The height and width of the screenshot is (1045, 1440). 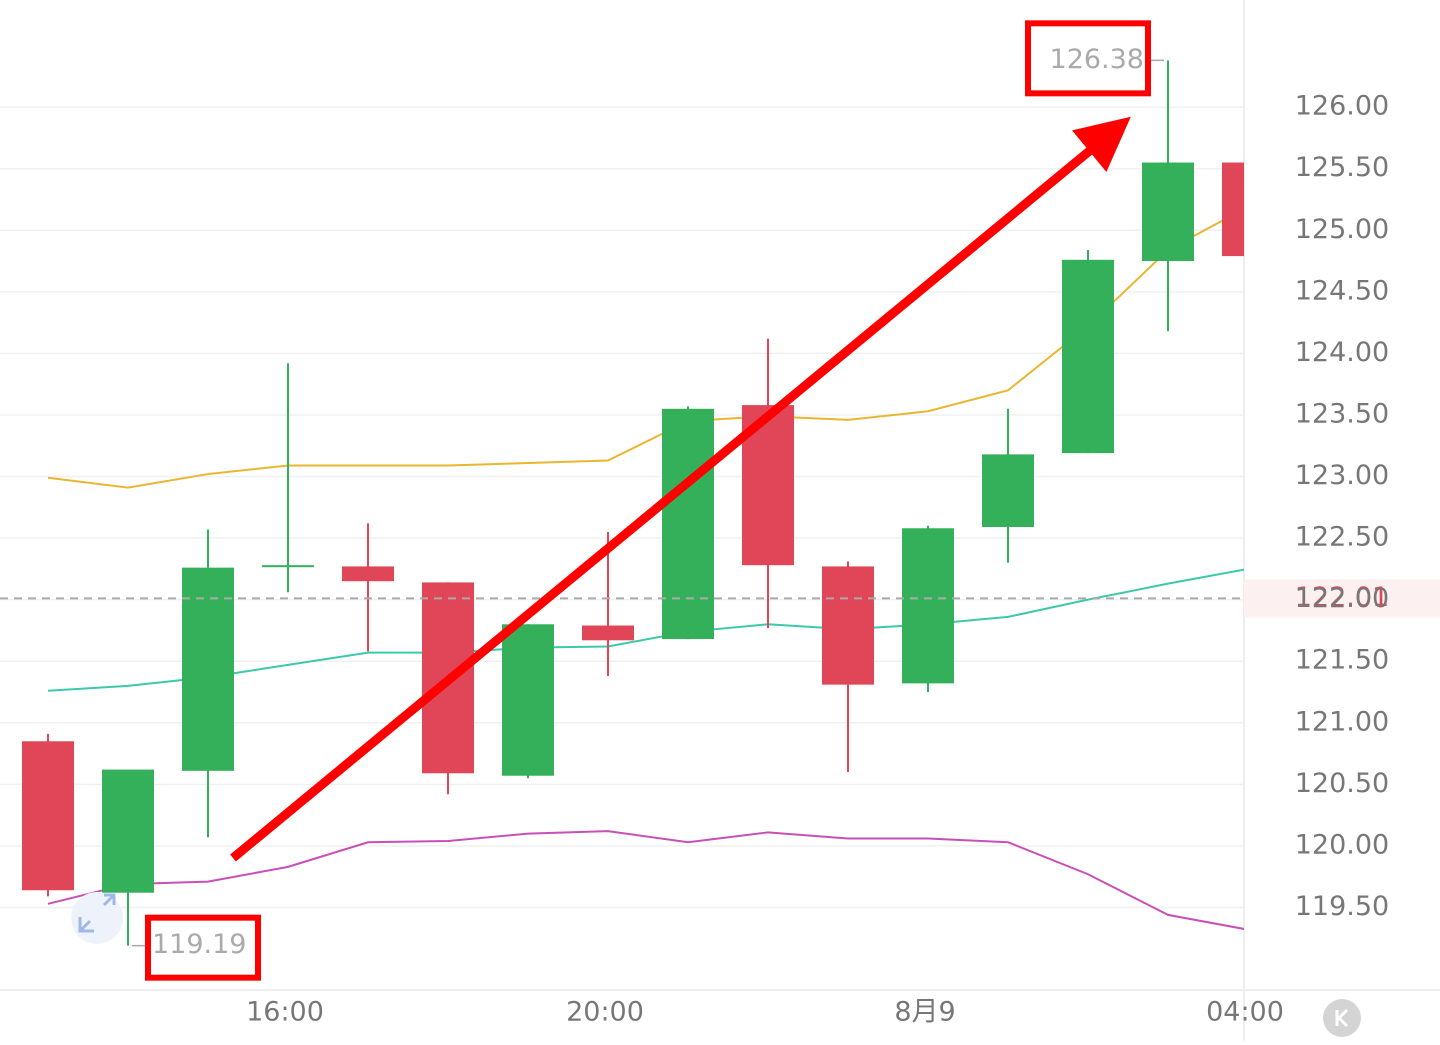 What do you see at coordinates (285, 1012) in the screenshot?
I see `x-tick-label: 16:00` at bounding box center [285, 1012].